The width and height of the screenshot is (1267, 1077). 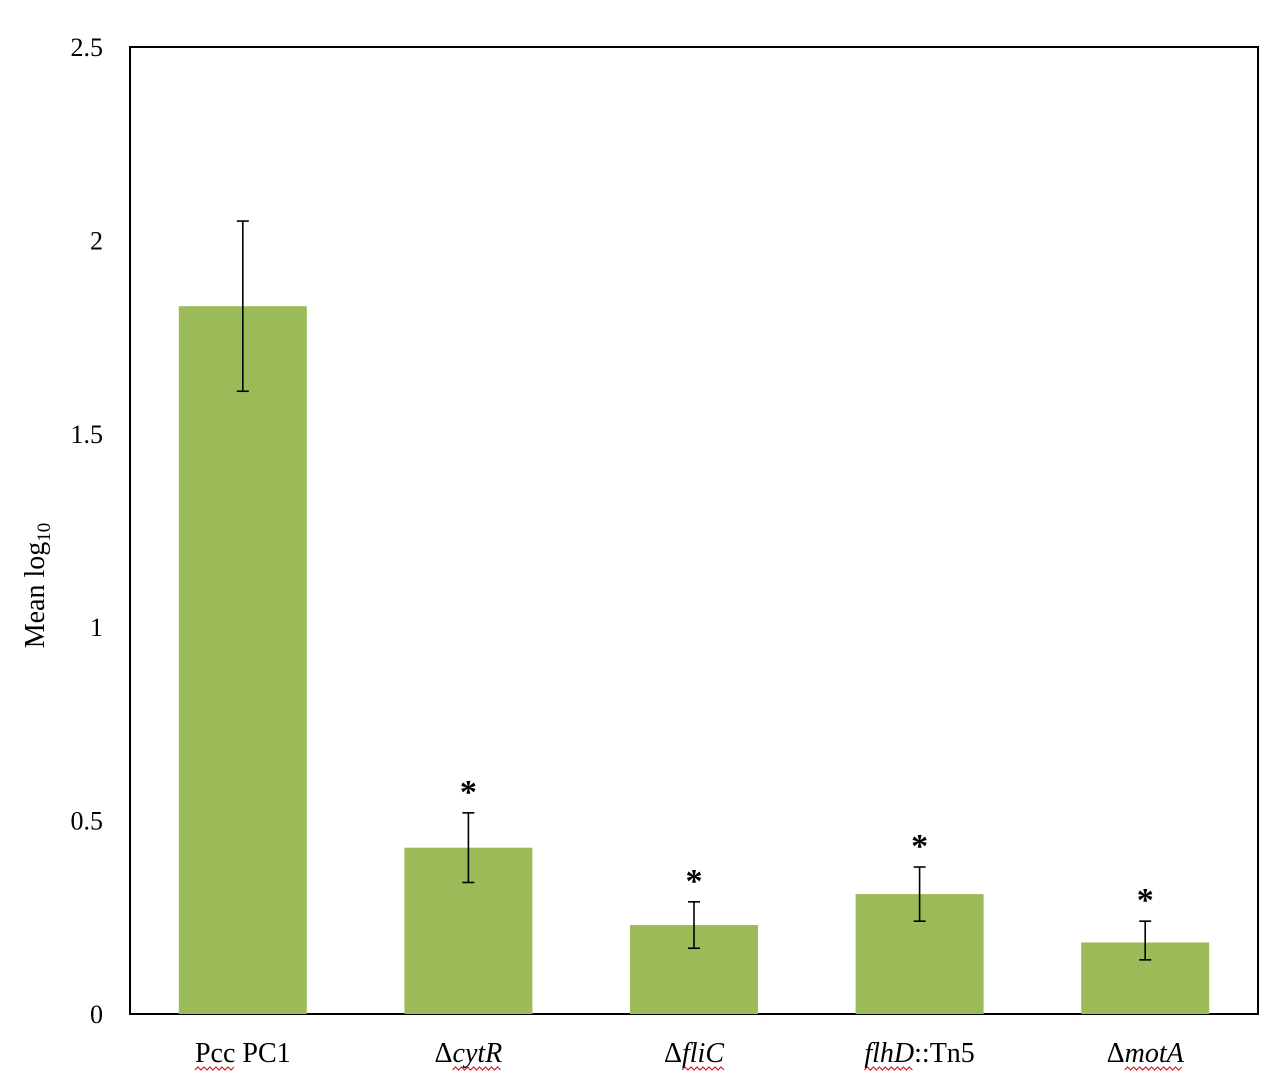 I want to click on y-tick-label: 2.5, so click(x=87, y=47).